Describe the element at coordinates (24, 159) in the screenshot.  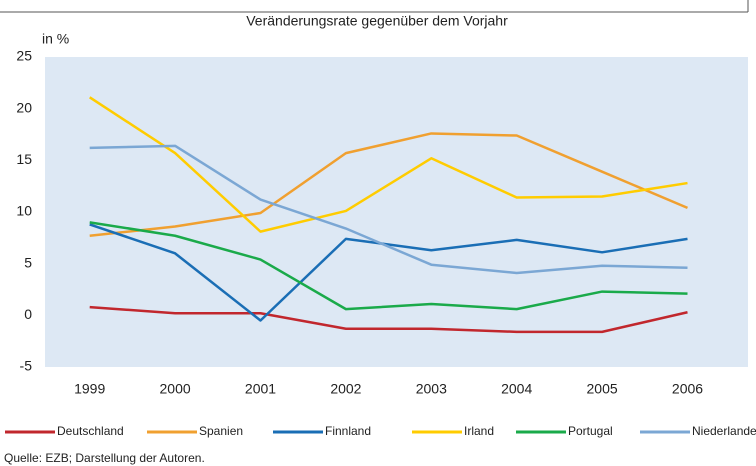
I see `y-tick-label: 15` at that location.